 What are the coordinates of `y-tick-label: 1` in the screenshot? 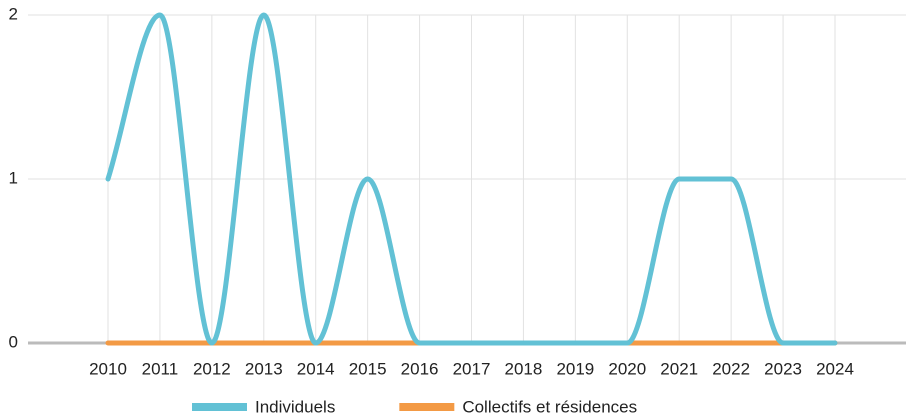 It's located at (13, 177).